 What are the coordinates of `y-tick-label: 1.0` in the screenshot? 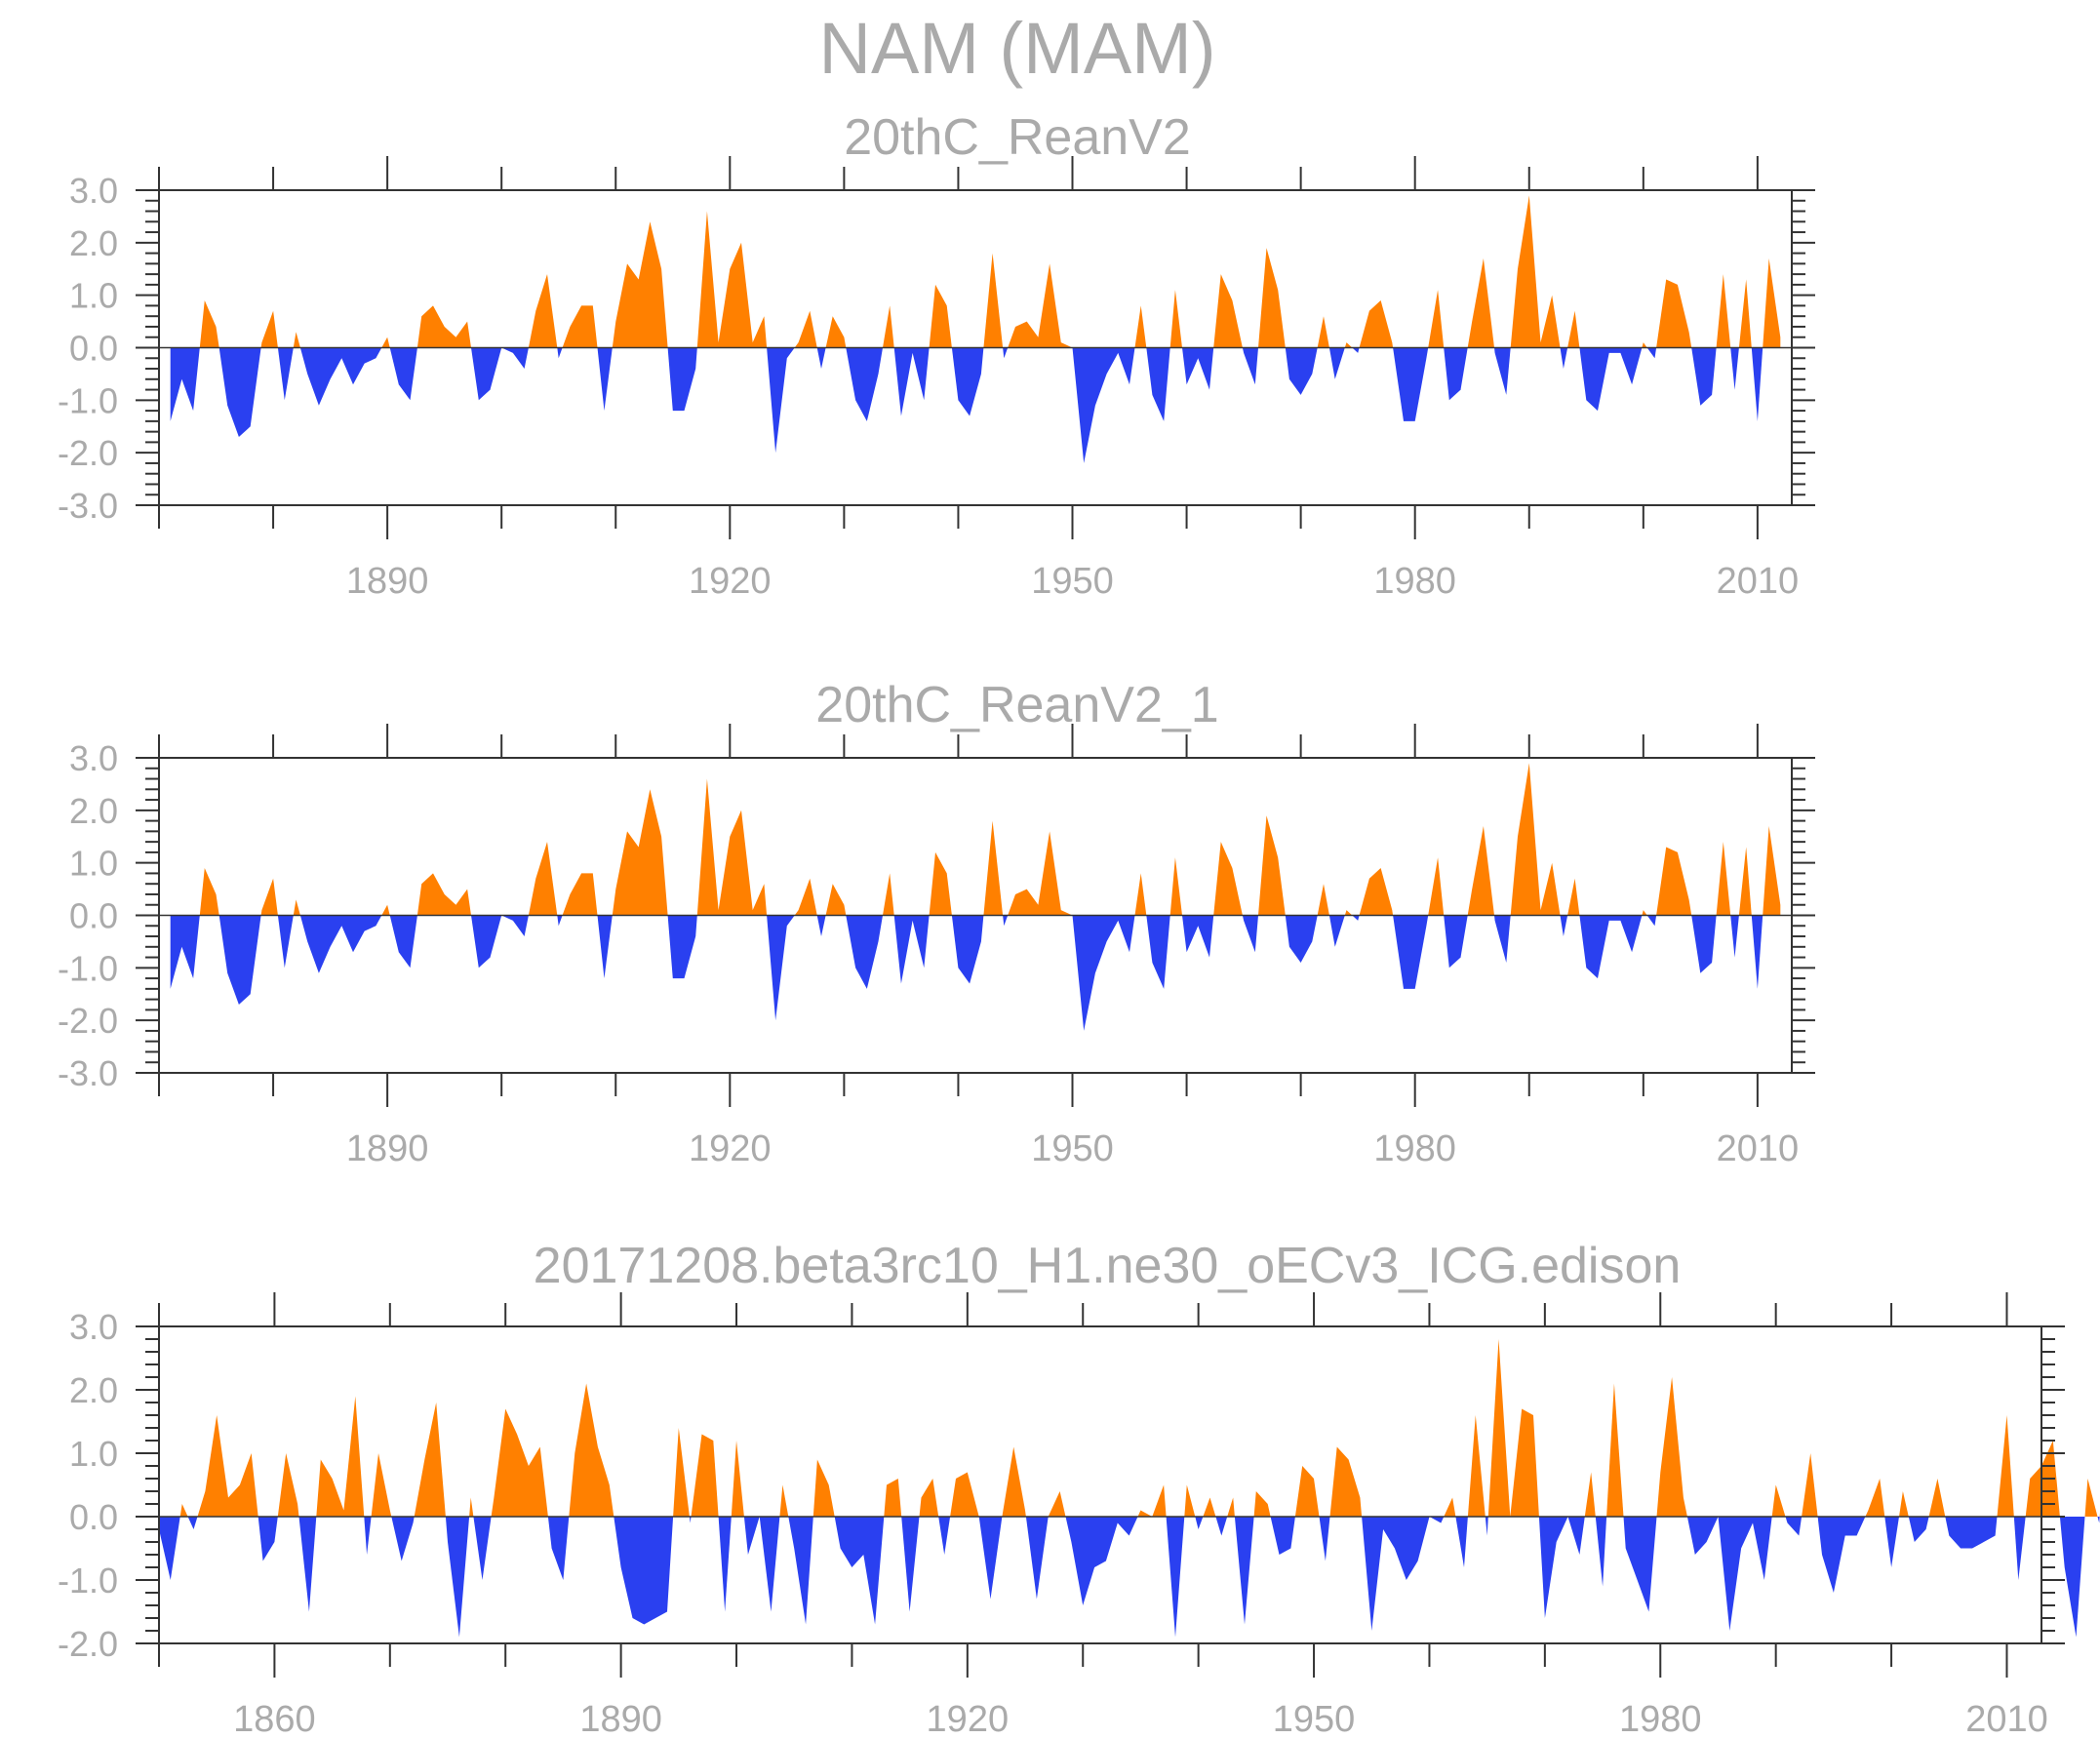 It's located at (94, 296).